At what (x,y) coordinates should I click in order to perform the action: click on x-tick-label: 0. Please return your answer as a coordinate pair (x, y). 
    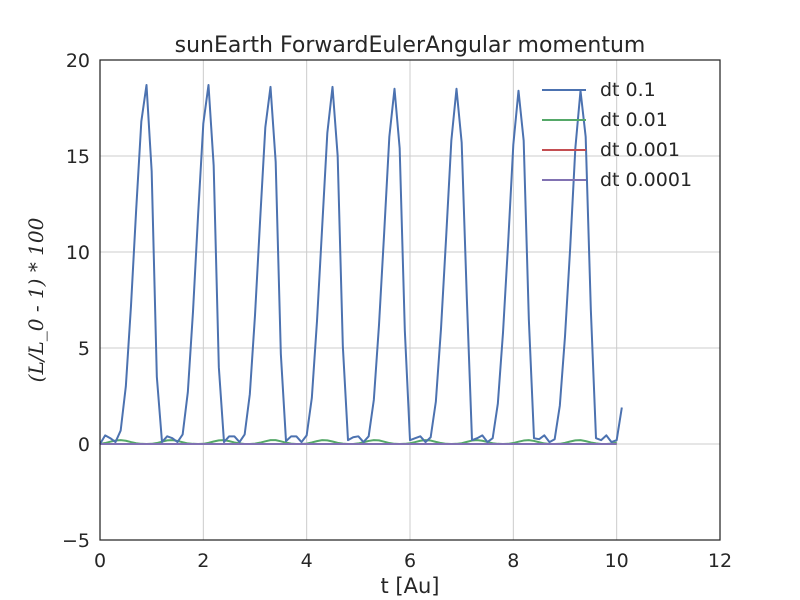
    Looking at the image, I should click on (100, 561).